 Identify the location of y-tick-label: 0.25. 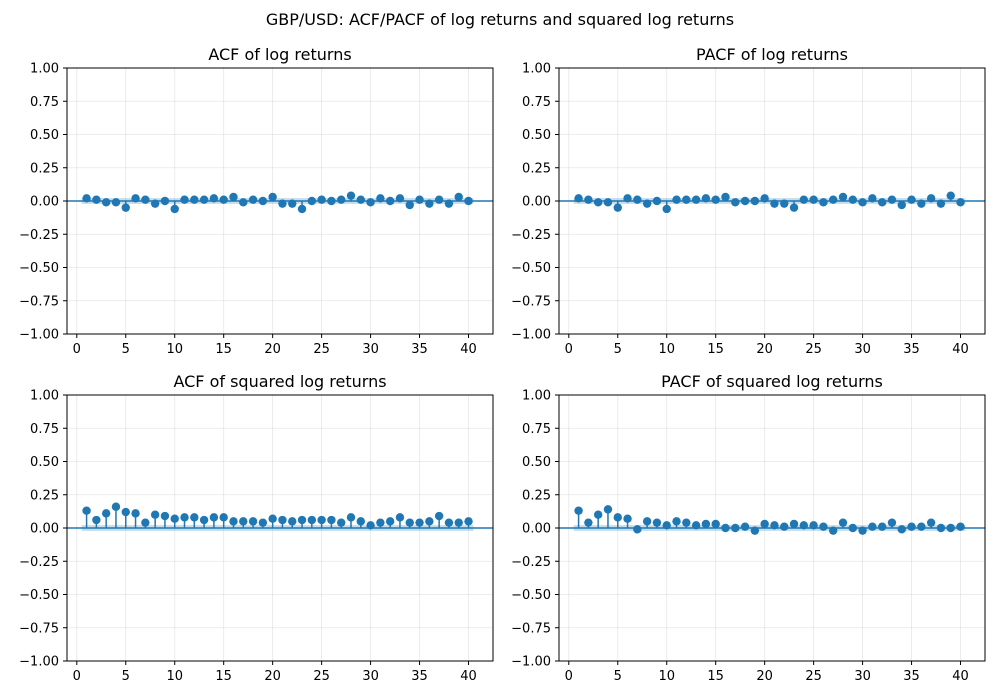
(44, 495).